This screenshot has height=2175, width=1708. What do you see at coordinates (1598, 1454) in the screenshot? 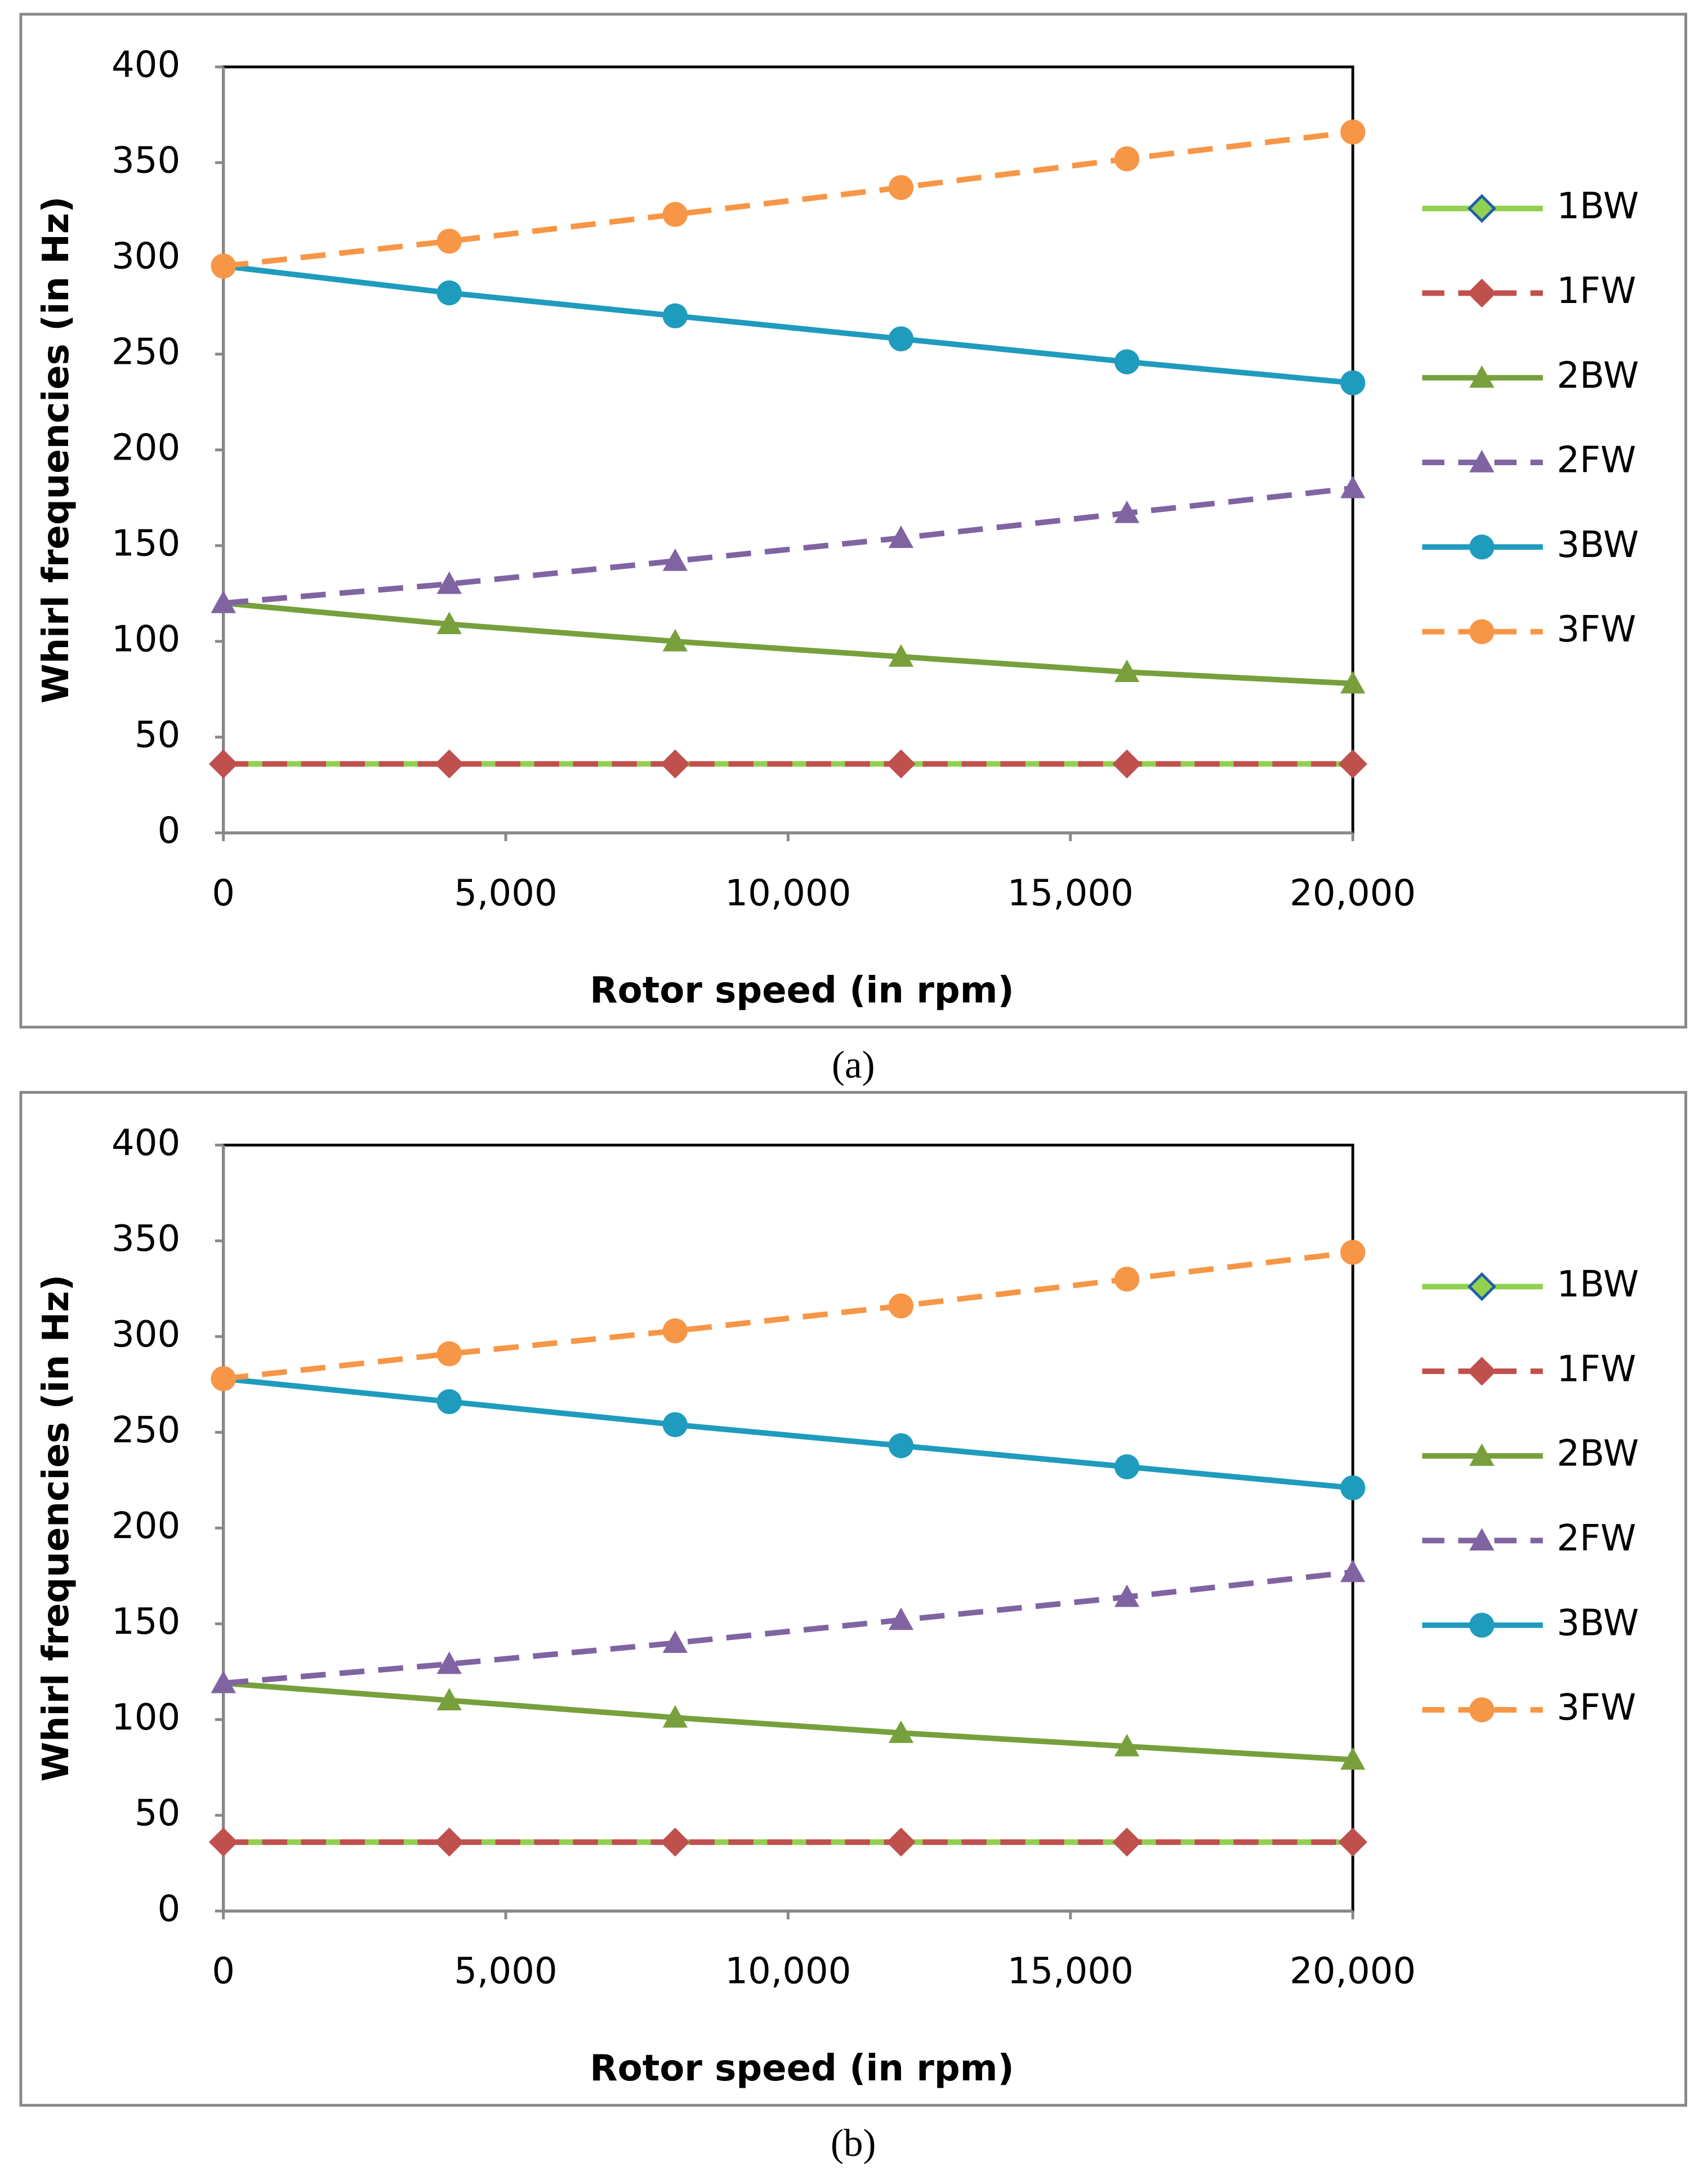
I see `legend-label: 2BW` at bounding box center [1598, 1454].